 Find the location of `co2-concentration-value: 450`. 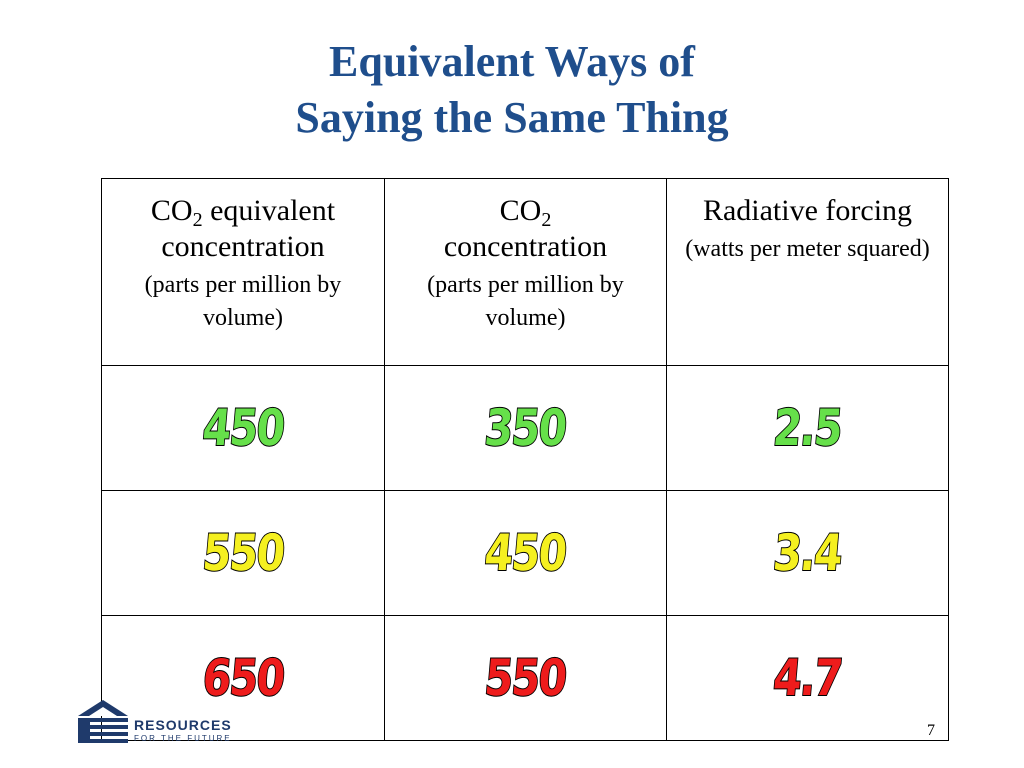

co2-concentration-value: 450 is located at coordinates (525, 553).